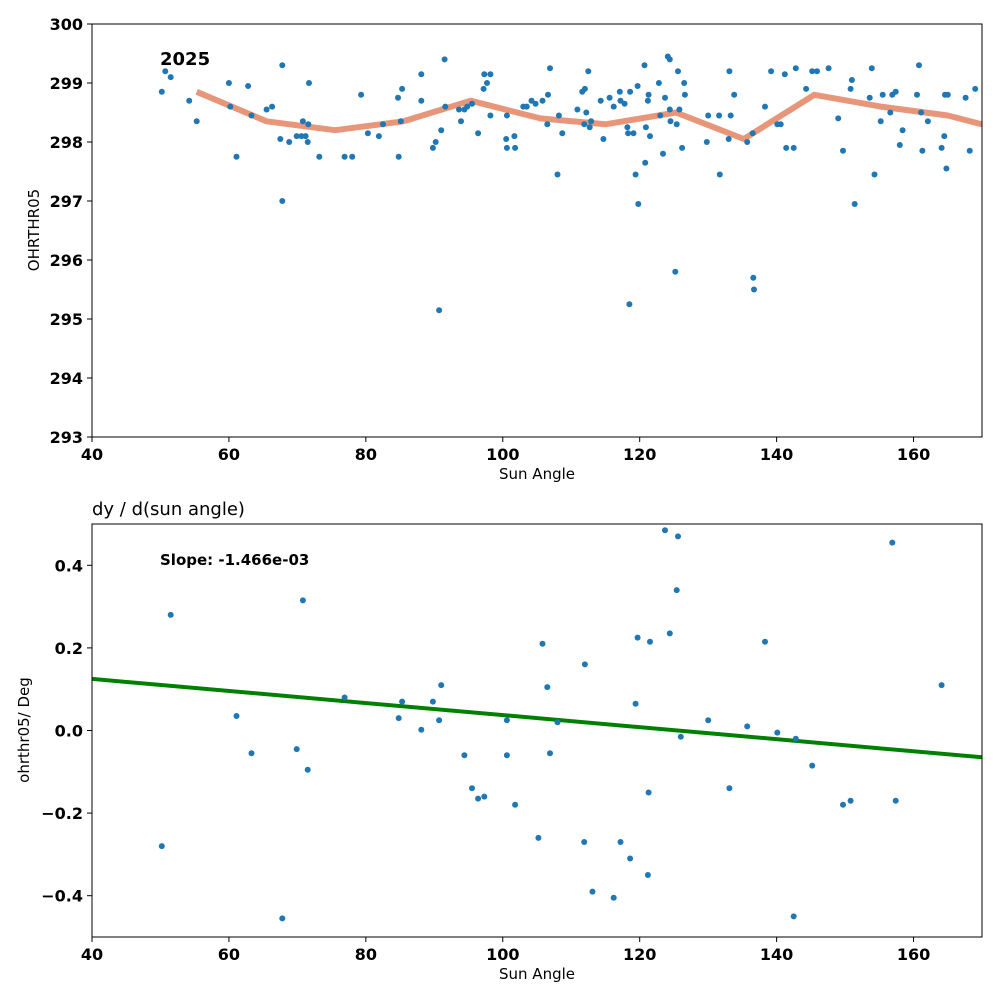 Image resolution: width=1000 pixels, height=1004 pixels. I want to click on trend-line, so click(588, 115).